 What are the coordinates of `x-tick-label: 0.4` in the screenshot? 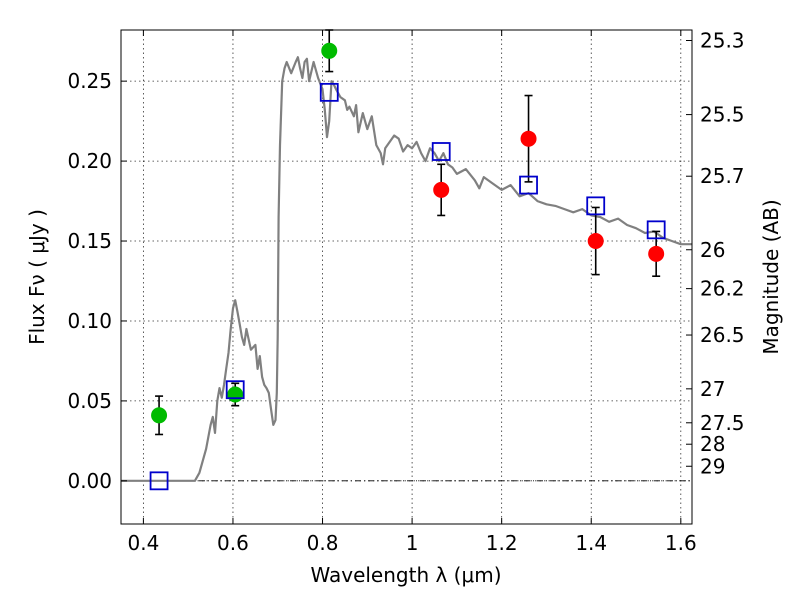 It's located at (143, 543).